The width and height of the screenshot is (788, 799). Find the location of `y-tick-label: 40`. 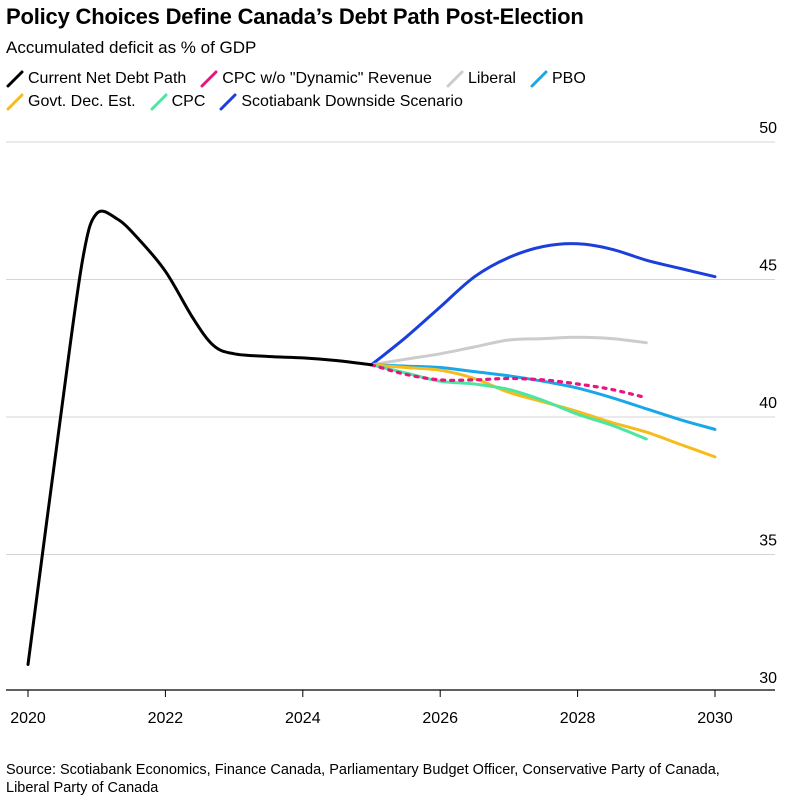

y-tick-label: 40 is located at coordinates (768, 403).